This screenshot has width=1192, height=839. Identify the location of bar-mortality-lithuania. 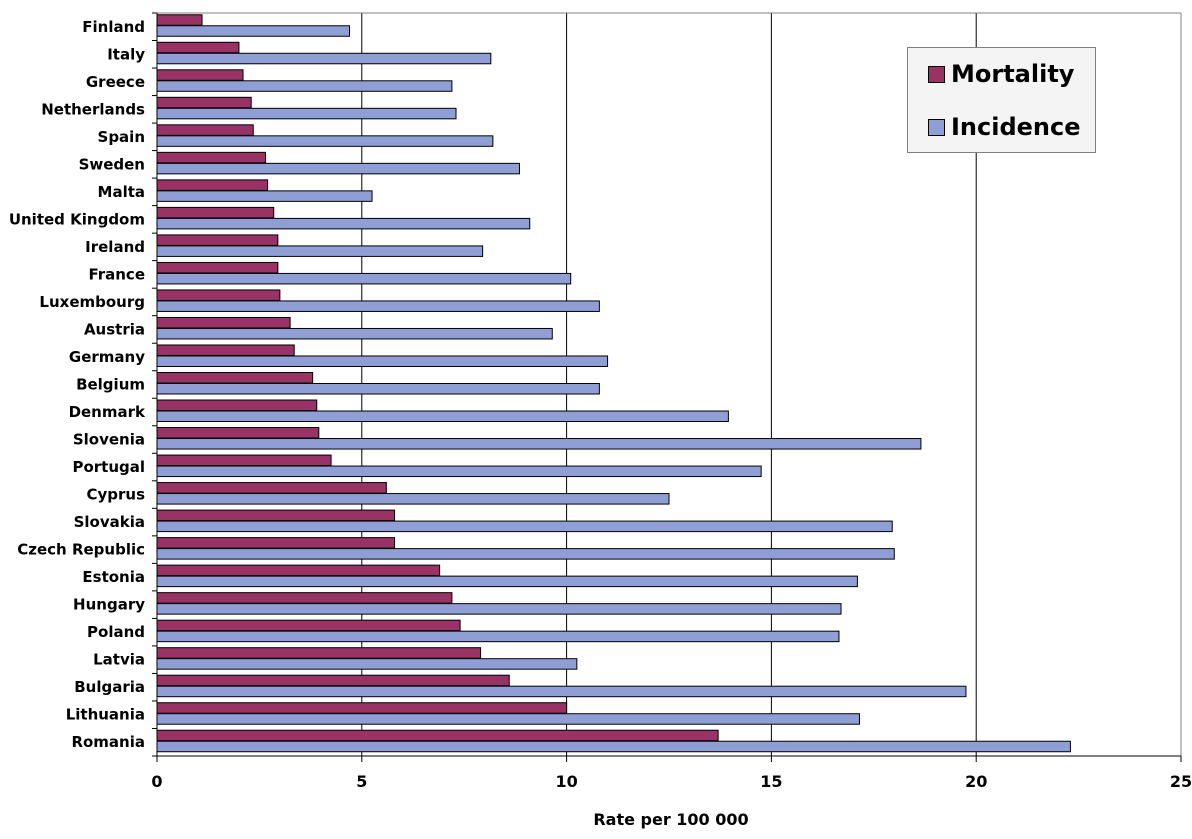
(362, 708).